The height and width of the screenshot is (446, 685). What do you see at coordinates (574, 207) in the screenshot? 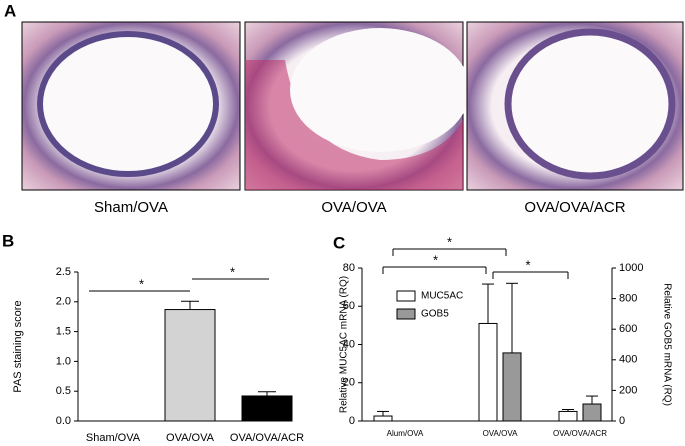
I see `image-caption: OVA/OVA/ACR` at bounding box center [574, 207].